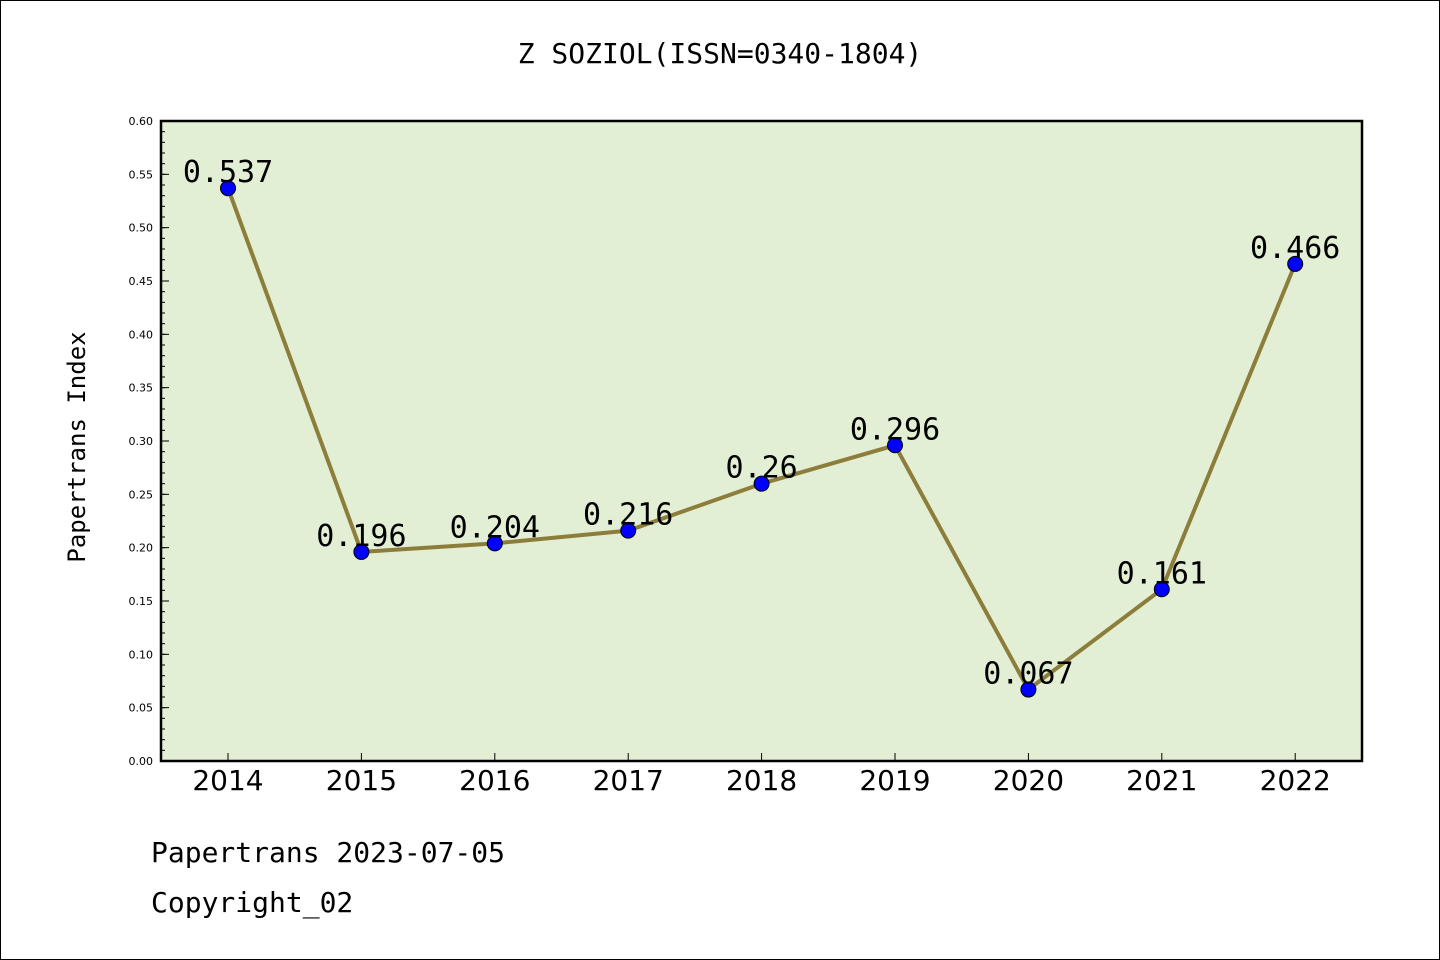 This screenshot has width=1440, height=960. What do you see at coordinates (141, 281) in the screenshot?
I see `y-tick-label: 0.45` at bounding box center [141, 281].